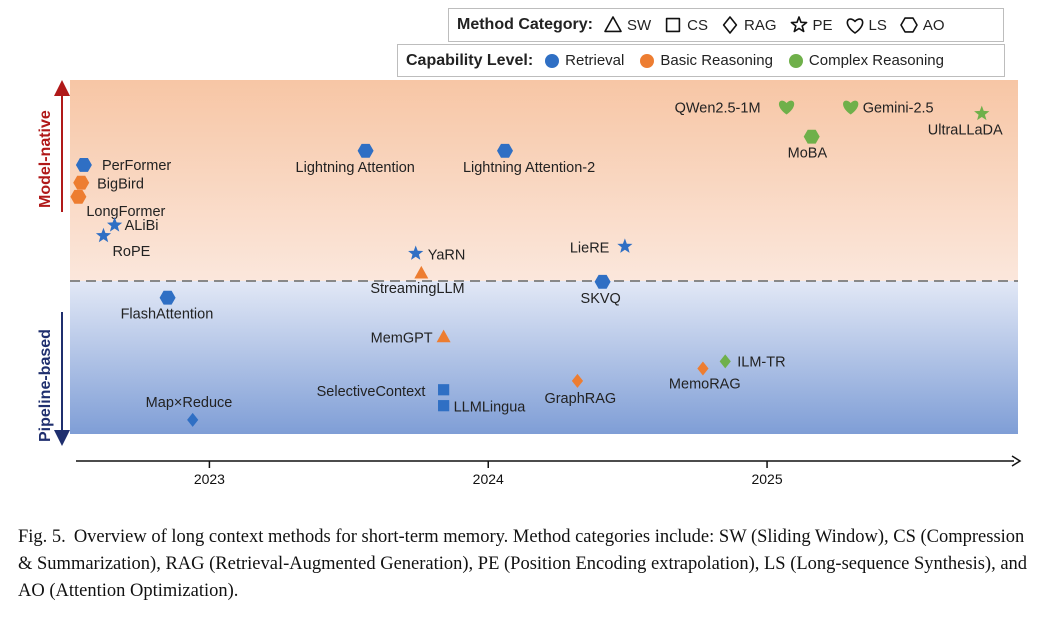  What do you see at coordinates (580, 399) in the screenshot?
I see `point-label: GraphRAG` at bounding box center [580, 399].